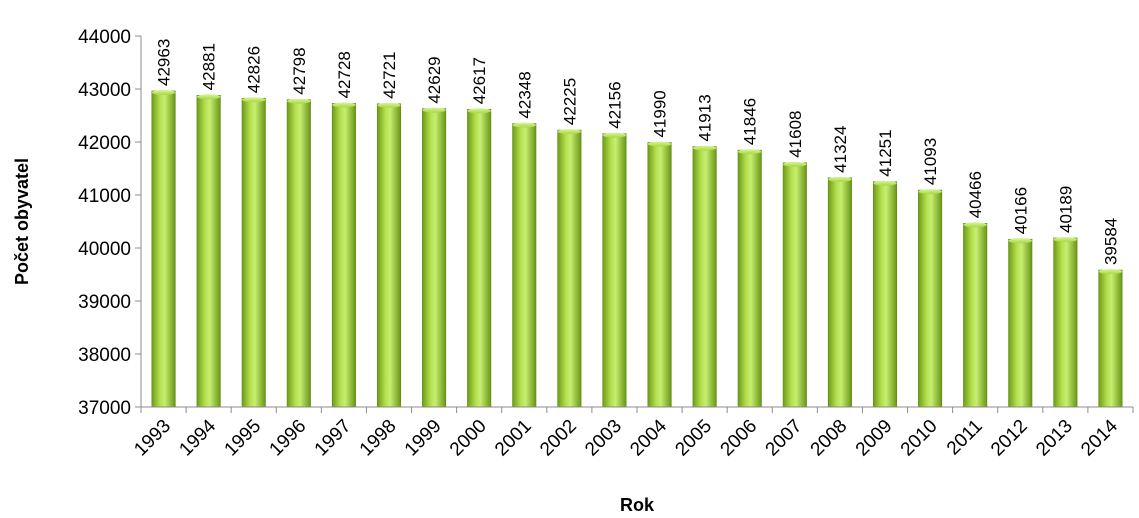  Describe the element at coordinates (333, 438) in the screenshot. I see `x-tick-label: 1997` at that location.